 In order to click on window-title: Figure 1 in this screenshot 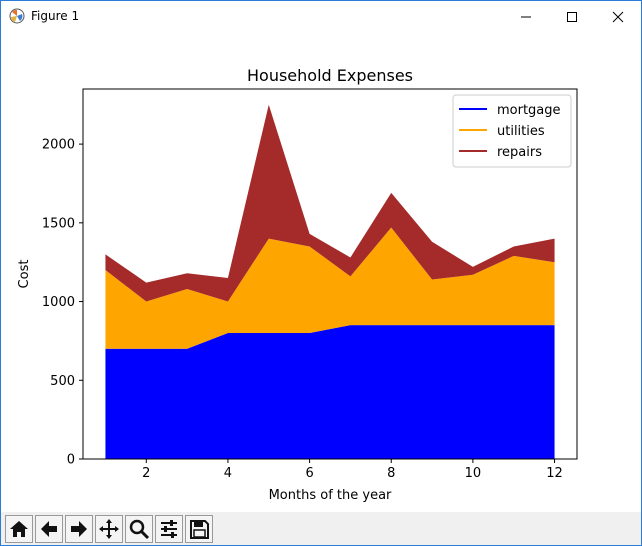, I will do `click(55, 16)`.